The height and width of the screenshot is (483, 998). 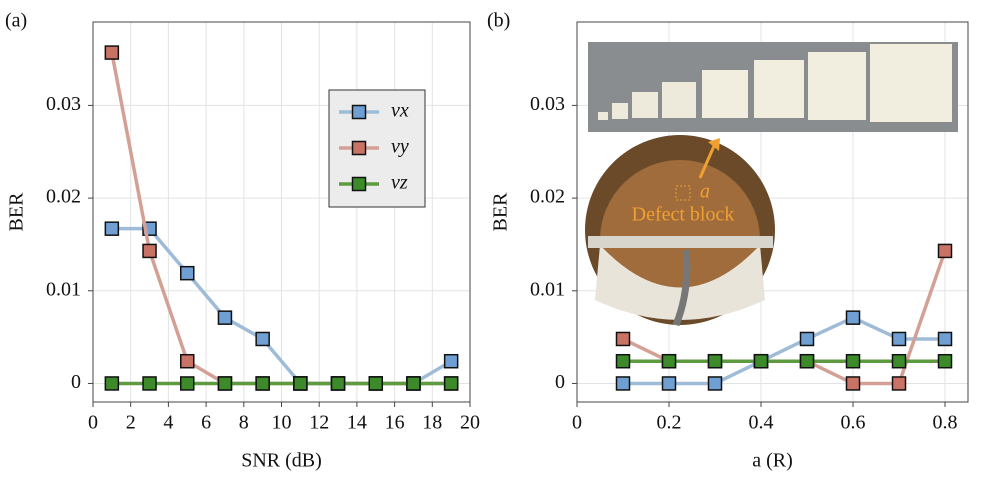 I want to click on panel-label: (b), so click(x=498, y=21).